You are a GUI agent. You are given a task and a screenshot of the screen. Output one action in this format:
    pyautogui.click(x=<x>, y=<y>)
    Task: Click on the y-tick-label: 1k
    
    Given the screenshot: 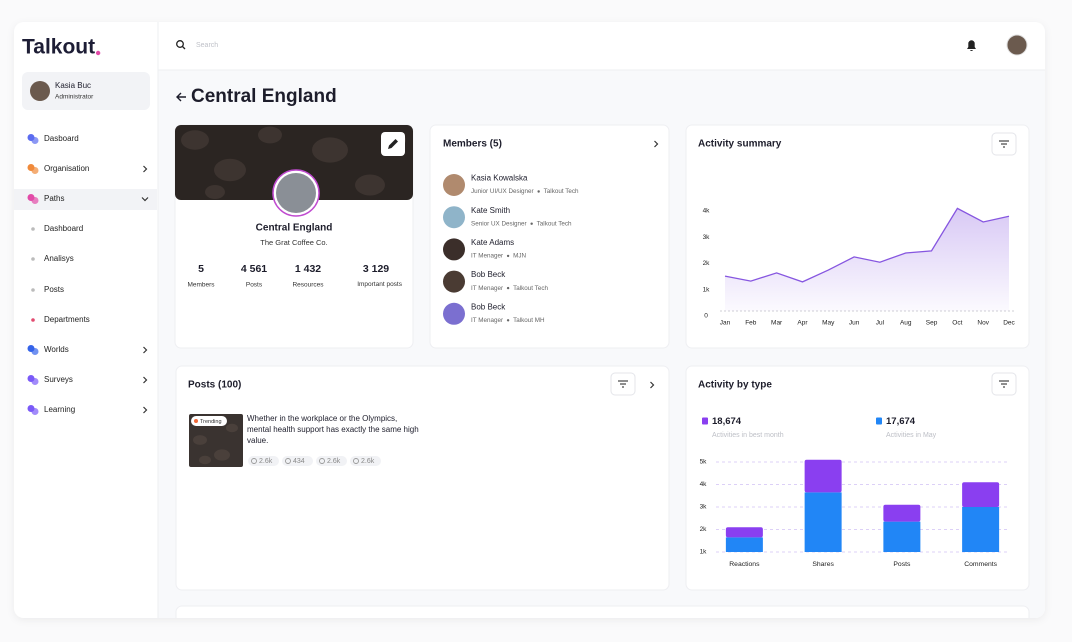 What is the action you would take?
    pyautogui.click(x=704, y=552)
    